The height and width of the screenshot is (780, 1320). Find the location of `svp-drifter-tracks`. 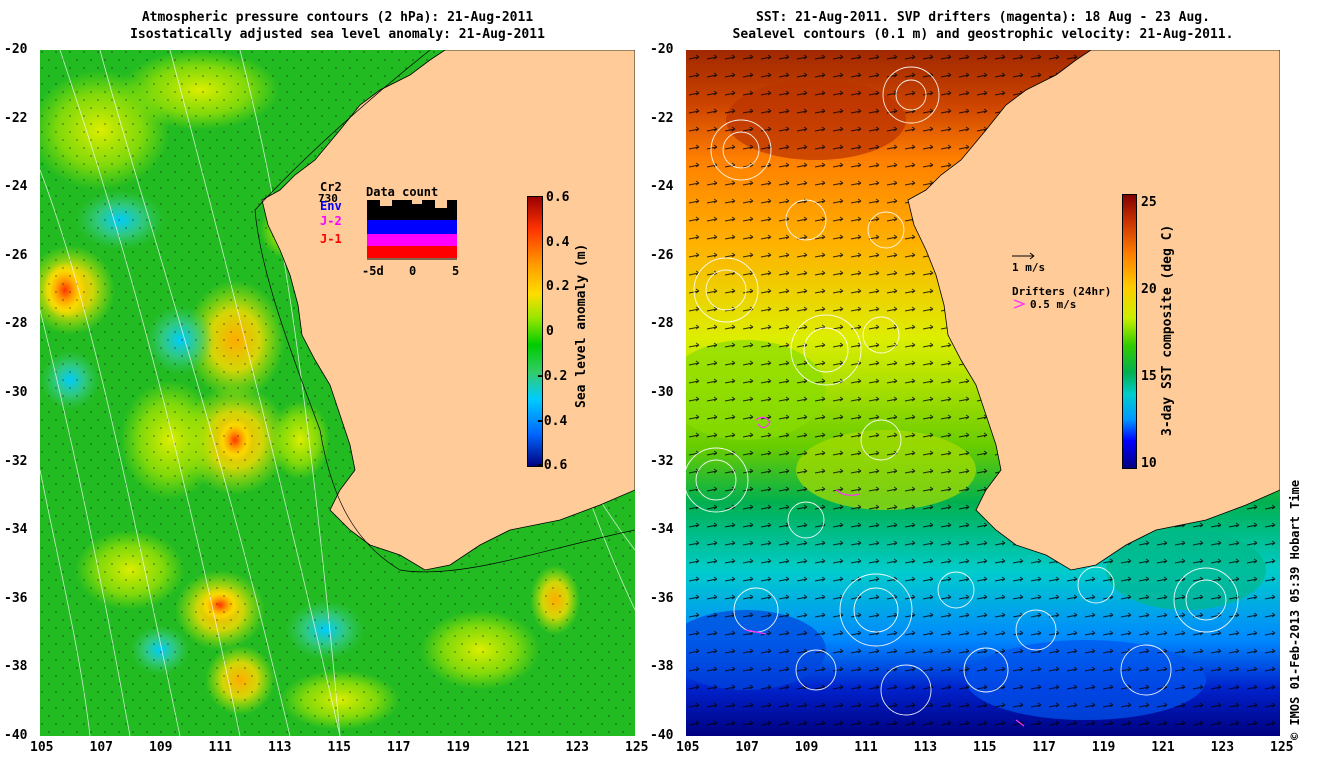

svp-drifter-tracks is located at coordinates (885, 571).